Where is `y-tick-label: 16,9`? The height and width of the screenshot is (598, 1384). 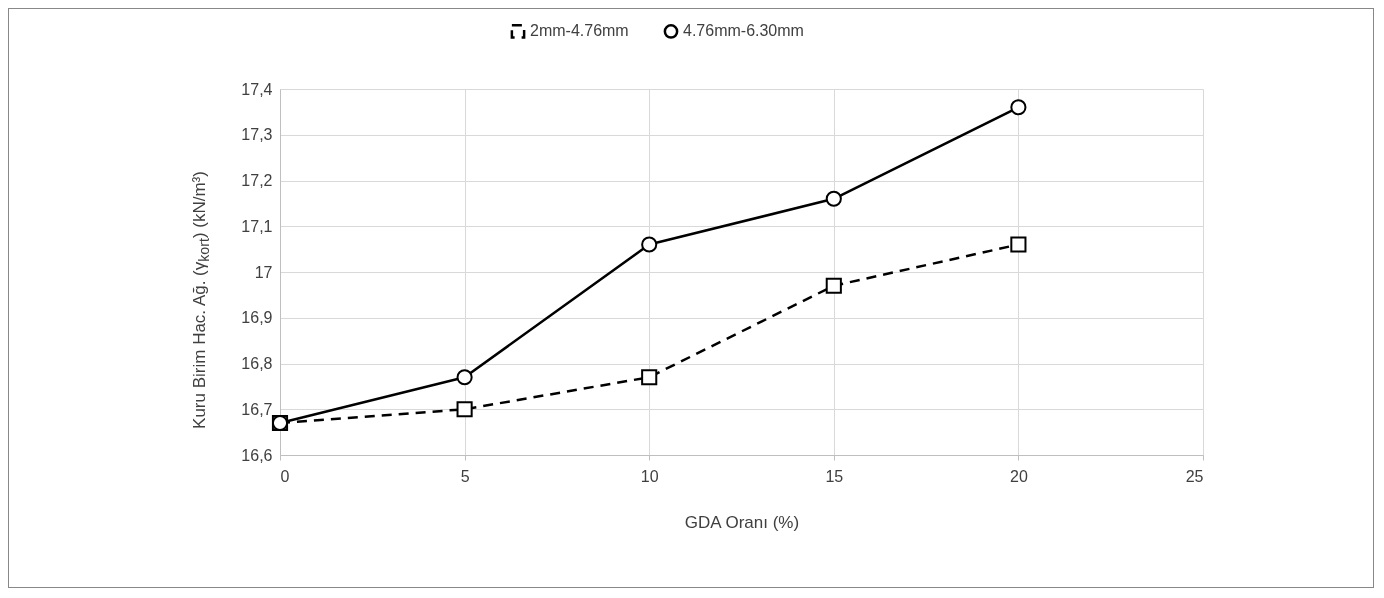
y-tick-label: 16,9 is located at coordinates (257, 318).